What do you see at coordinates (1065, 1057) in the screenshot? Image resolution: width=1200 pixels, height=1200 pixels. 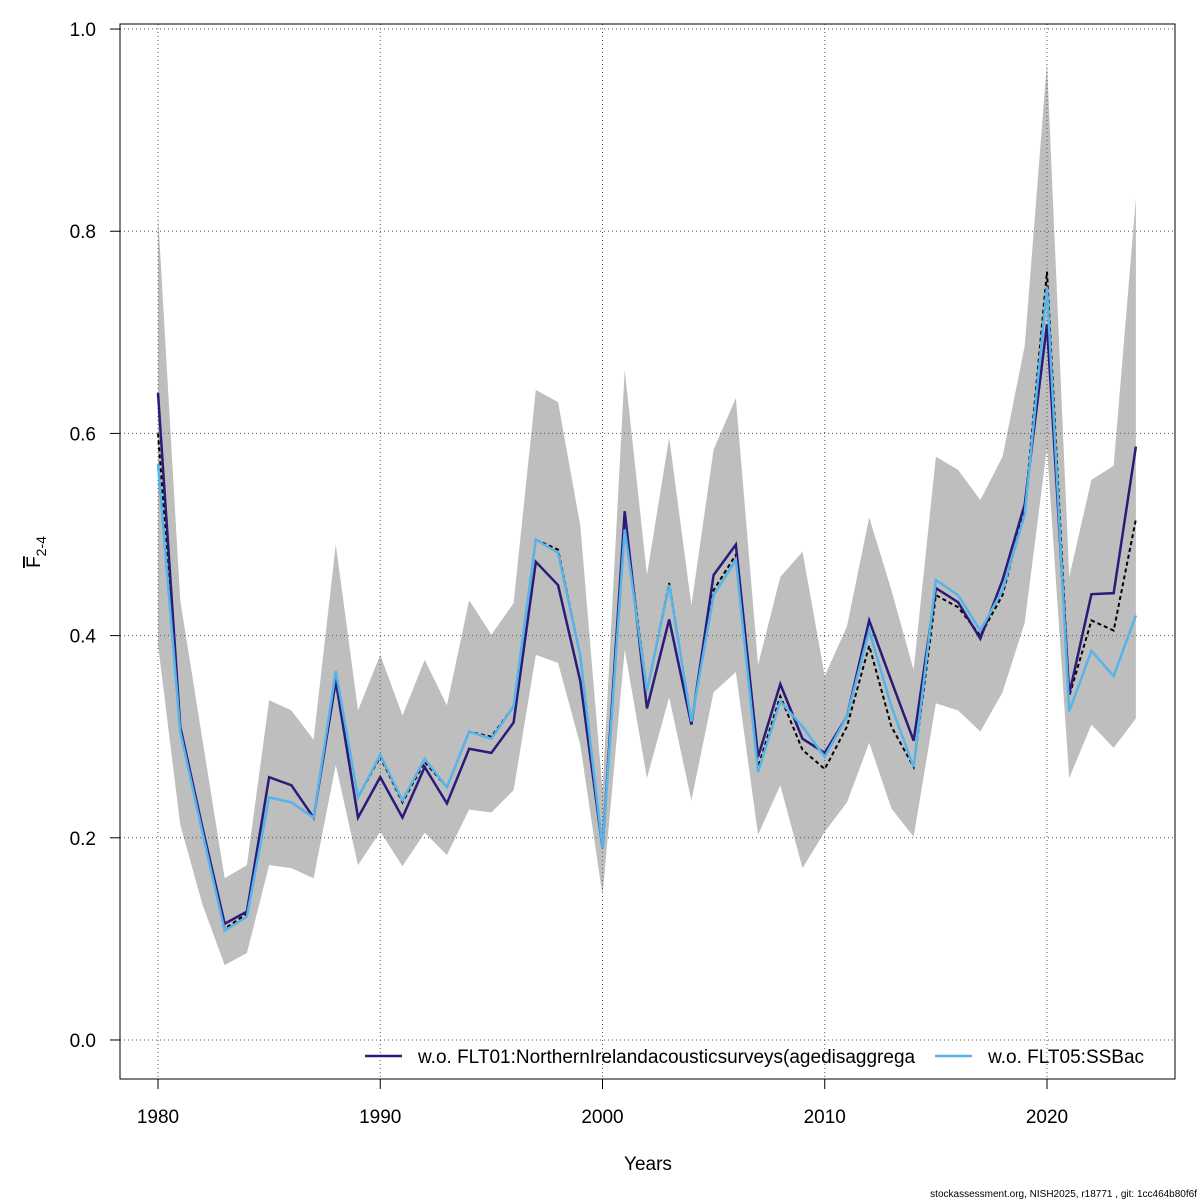 I see `legend-label: w.o. FLT05:SSBac` at bounding box center [1065, 1057].